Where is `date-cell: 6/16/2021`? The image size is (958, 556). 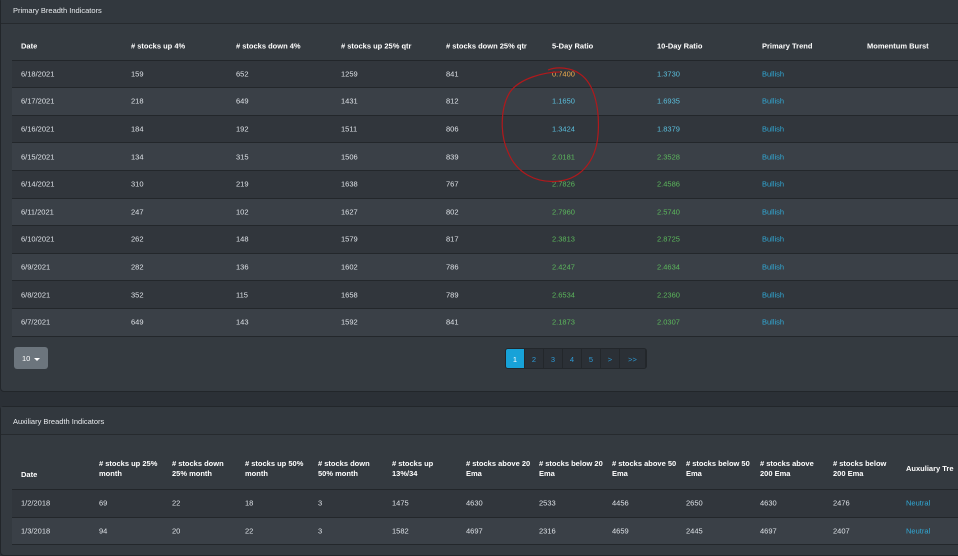 date-cell: 6/16/2021 is located at coordinates (38, 129).